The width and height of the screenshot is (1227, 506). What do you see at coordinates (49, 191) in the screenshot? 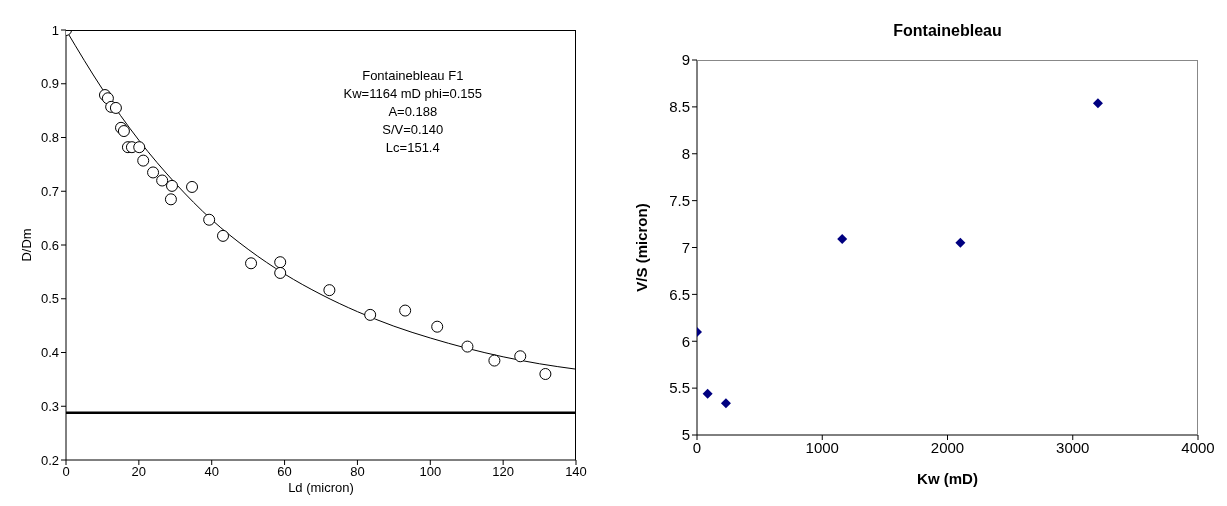
I see `y-tick-label: 0.7` at bounding box center [49, 191].